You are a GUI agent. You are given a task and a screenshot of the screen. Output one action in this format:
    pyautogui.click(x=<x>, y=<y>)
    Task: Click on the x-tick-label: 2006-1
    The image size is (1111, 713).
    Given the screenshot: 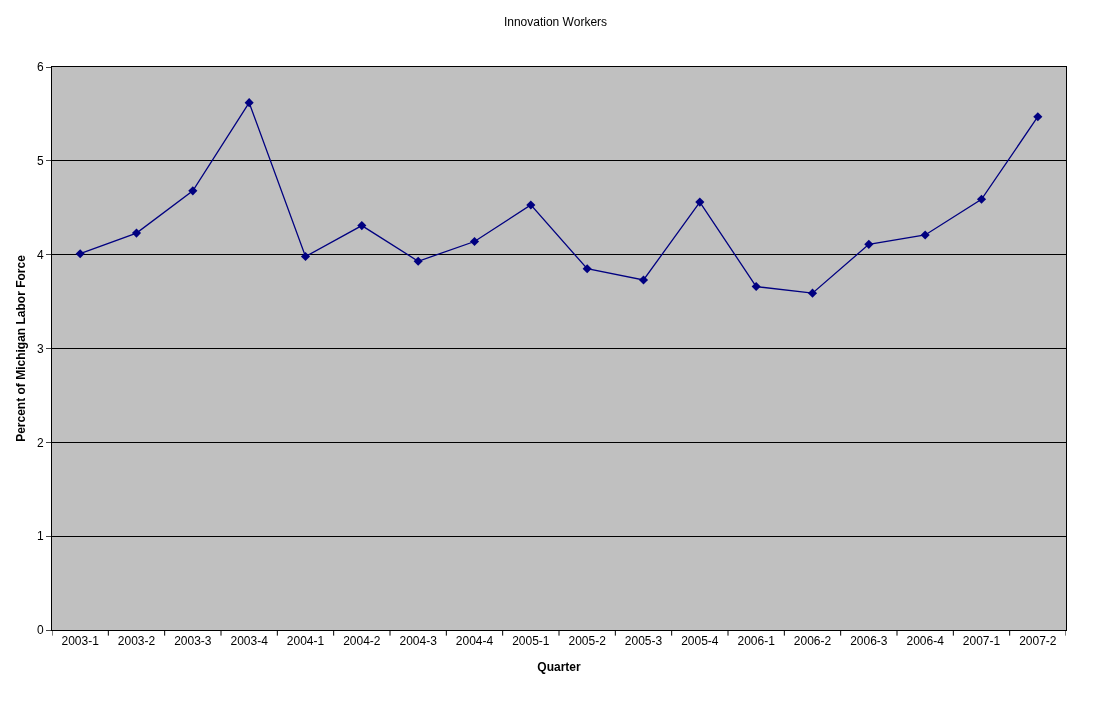 What is the action you would take?
    pyautogui.click(x=756, y=641)
    